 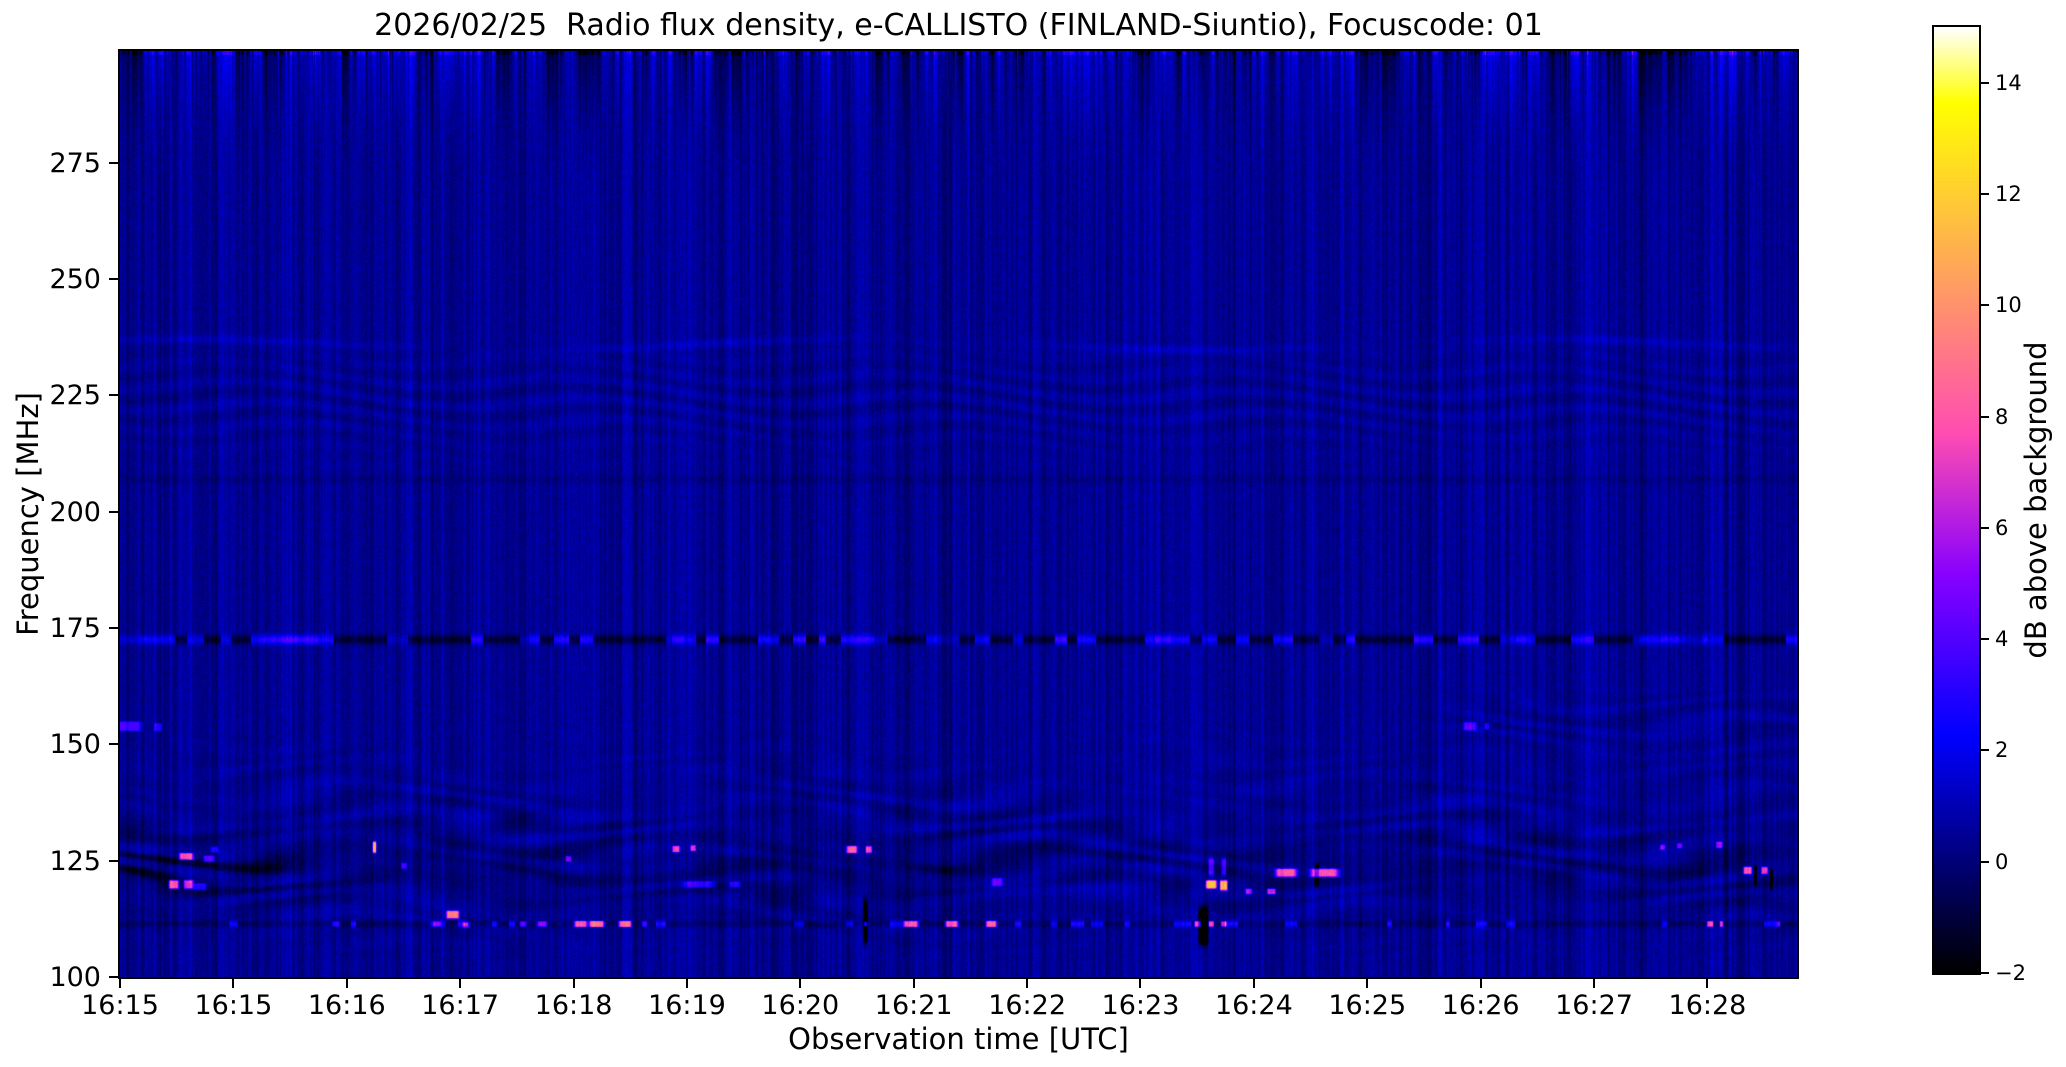 I want to click on colorbar-tick-label: 6, so click(x=2002, y=527).